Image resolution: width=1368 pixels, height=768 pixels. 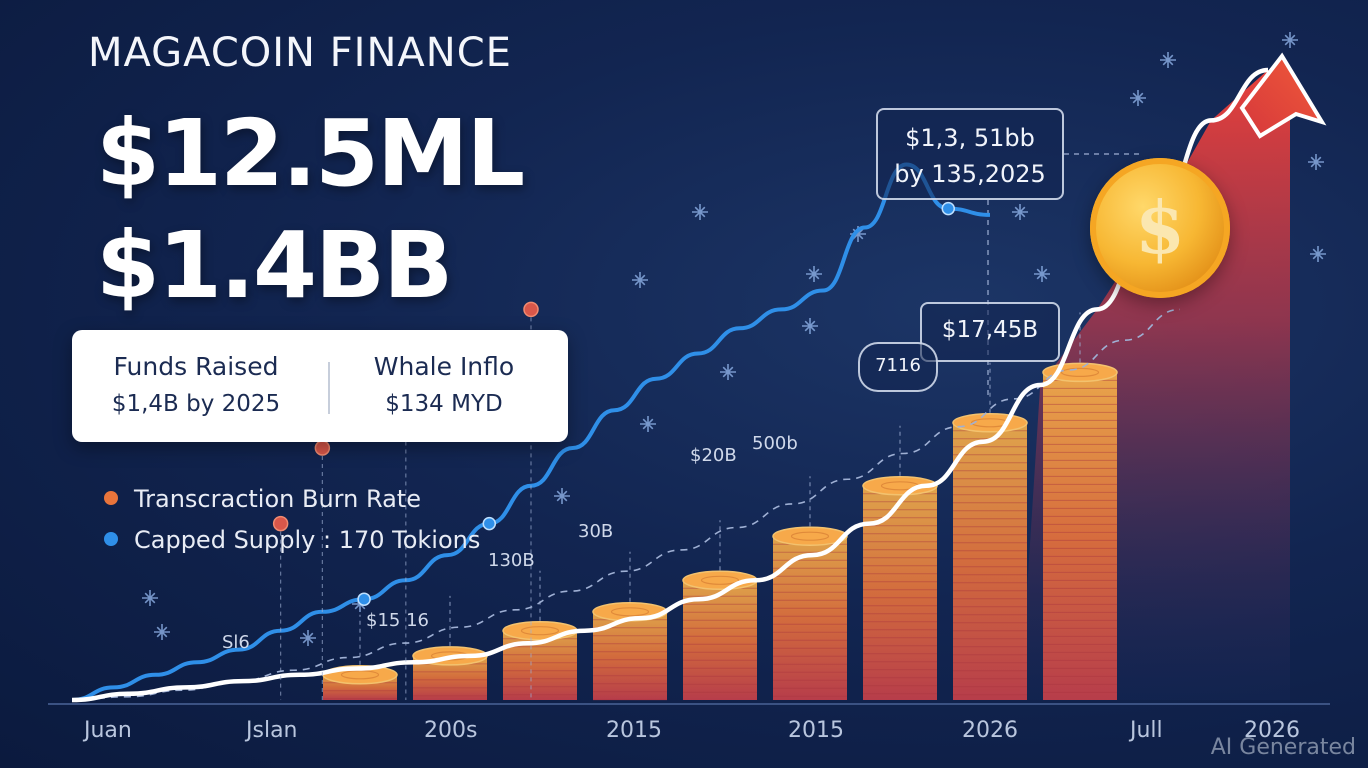 What do you see at coordinates (1146, 730) in the screenshot?
I see `x-tick-label: Jull` at bounding box center [1146, 730].